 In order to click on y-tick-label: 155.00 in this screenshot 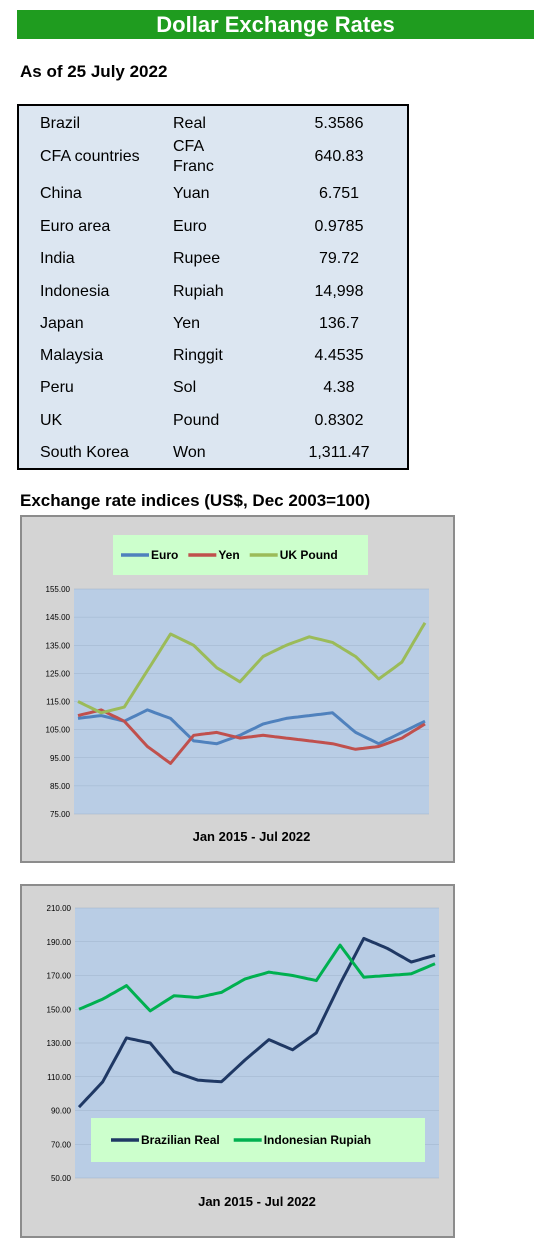, I will do `click(58, 589)`.